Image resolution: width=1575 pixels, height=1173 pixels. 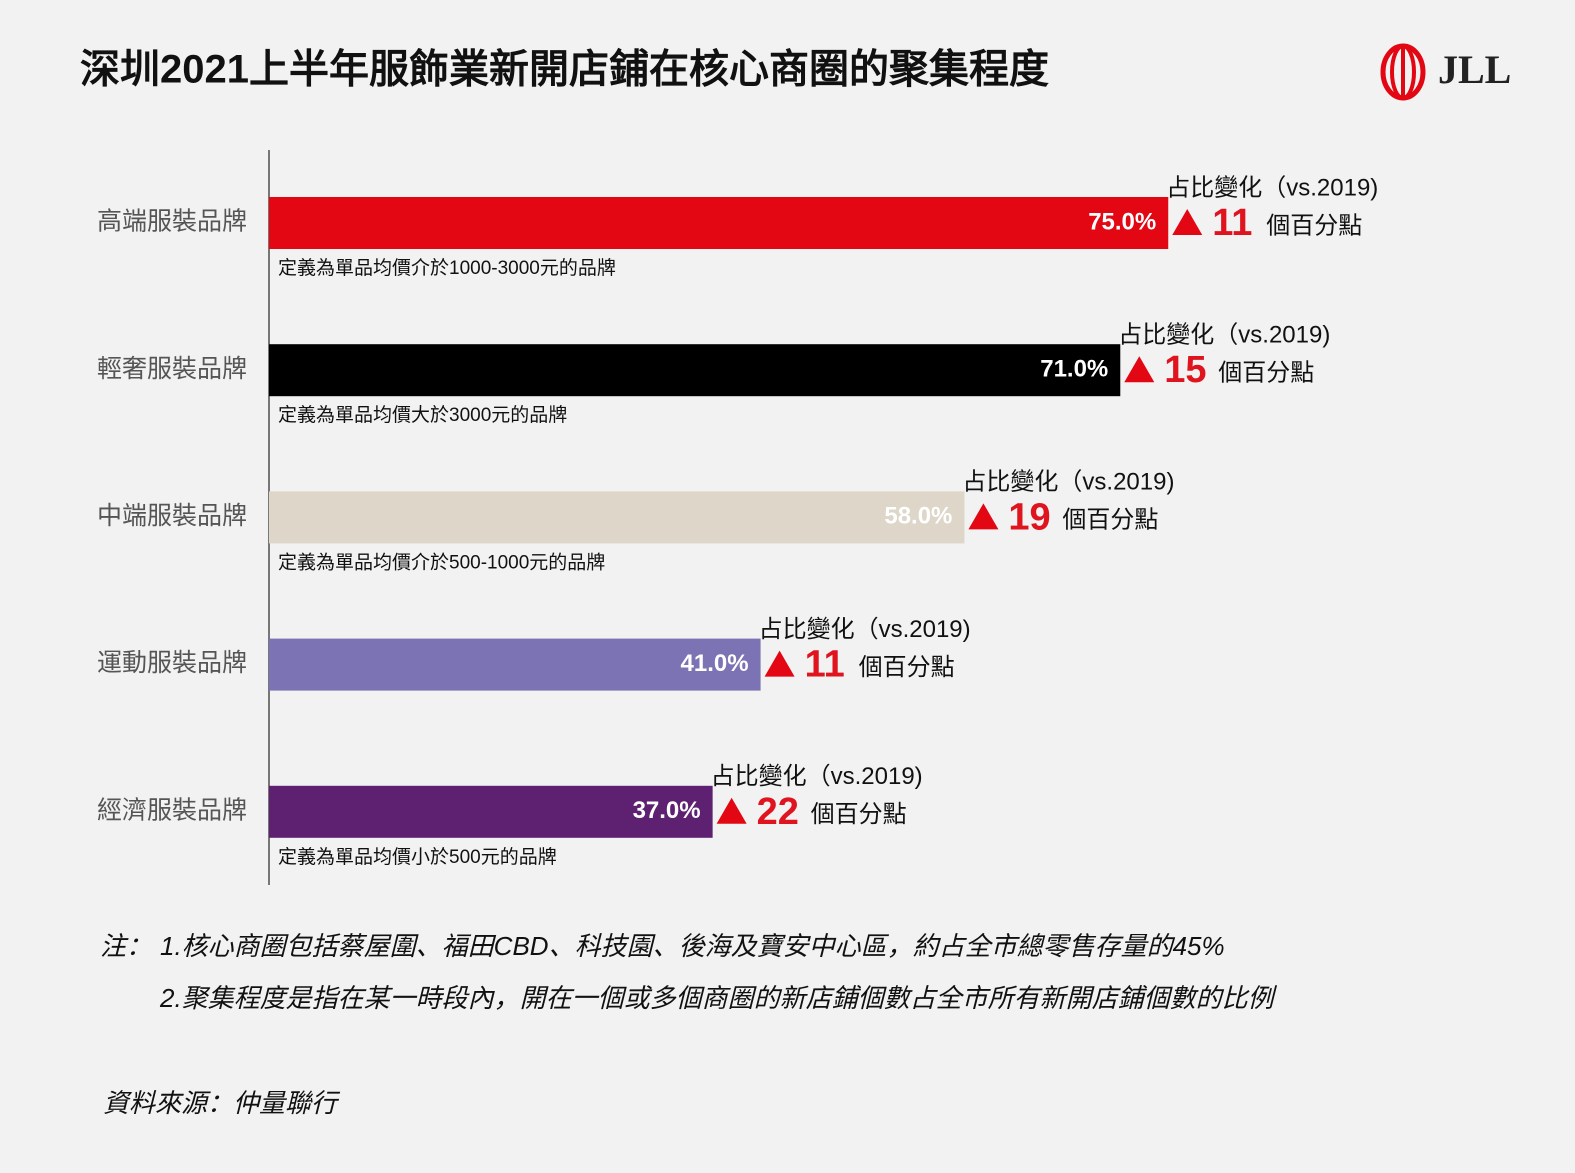 What do you see at coordinates (172, 810) in the screenshot?
I see `category-label: 經濟服裝品牌` at bounding box center [172, 810].